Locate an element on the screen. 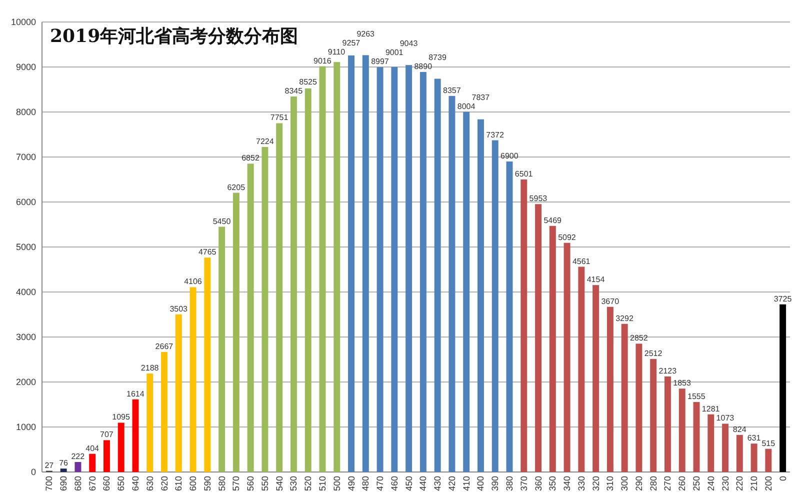 This screenshot has height=500, width=800. data-label: 6852 is located at coordinates (251, 158).